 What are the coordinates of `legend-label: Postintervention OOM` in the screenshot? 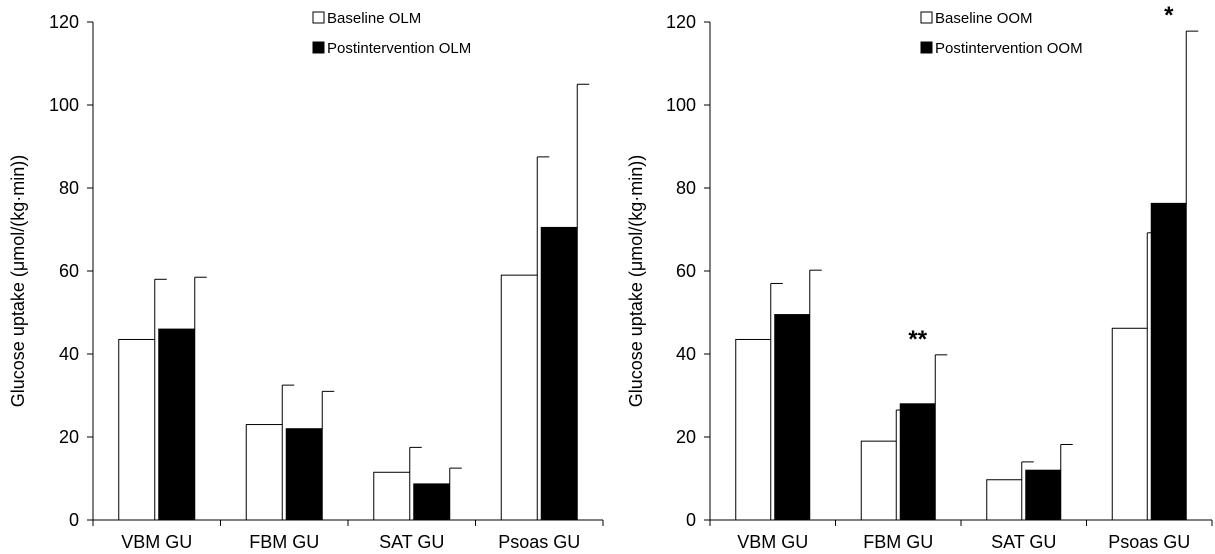 It's located at (1009, 48).